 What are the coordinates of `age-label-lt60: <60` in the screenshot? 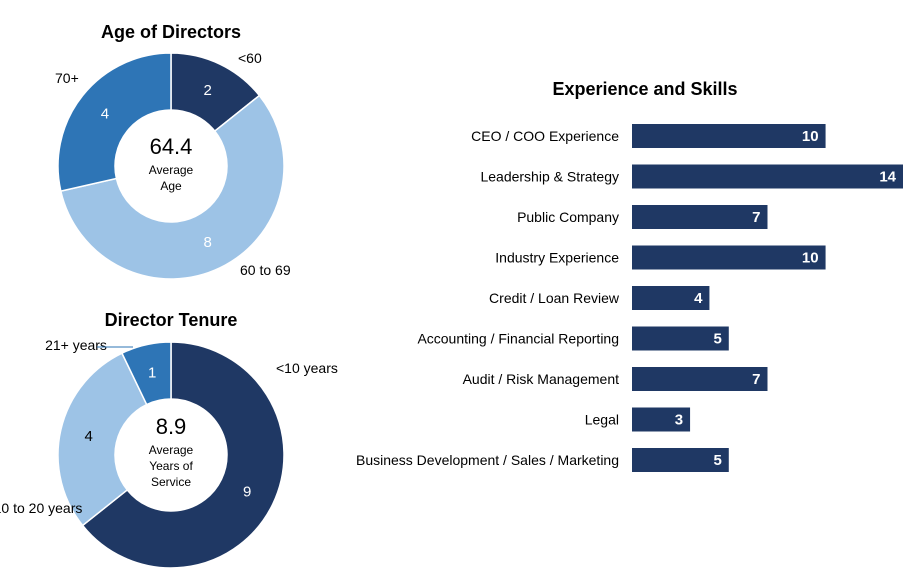 It's located at (250, 58).